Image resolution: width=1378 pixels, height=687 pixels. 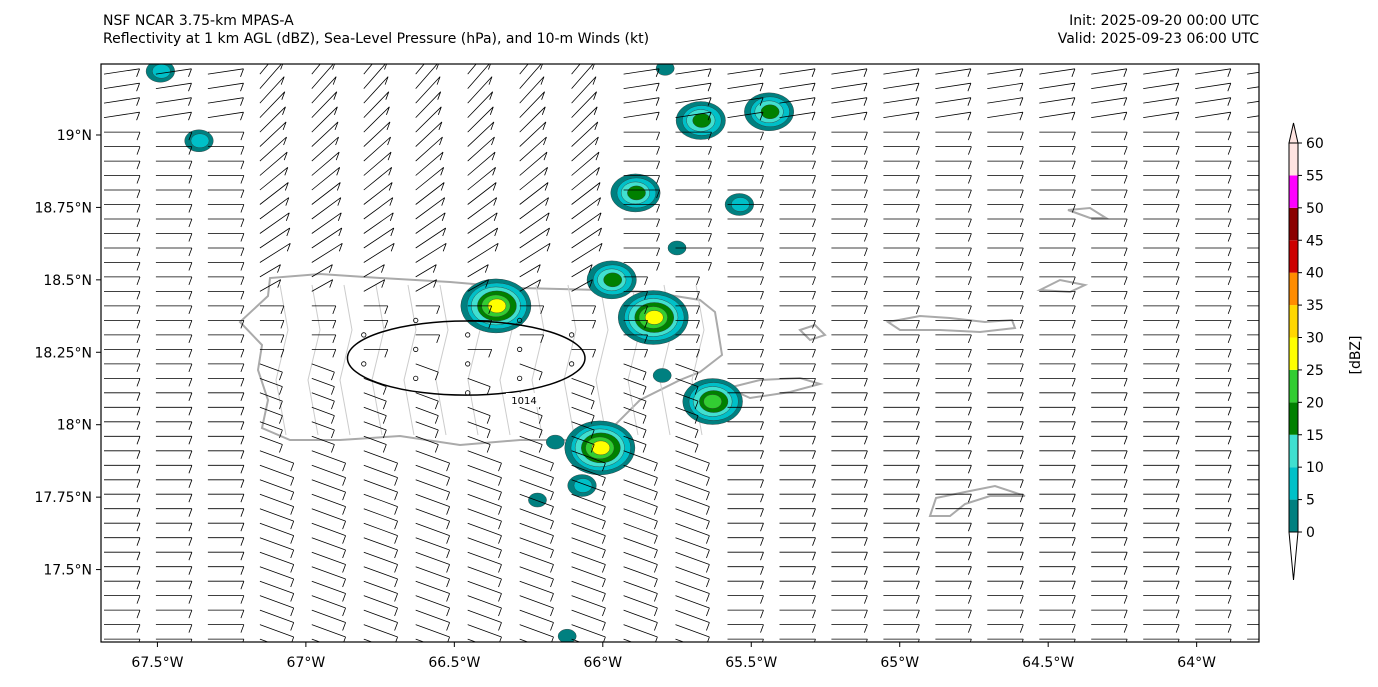 What do you see at coordinates (160, 73) in the screenshot?
I see `reflectivity-cell` at bounding box center [160, 73].